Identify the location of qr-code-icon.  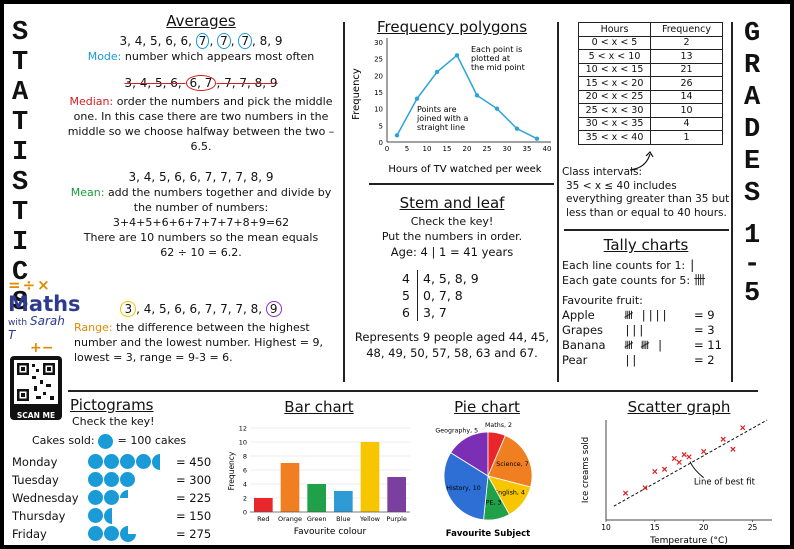
(36, 382).